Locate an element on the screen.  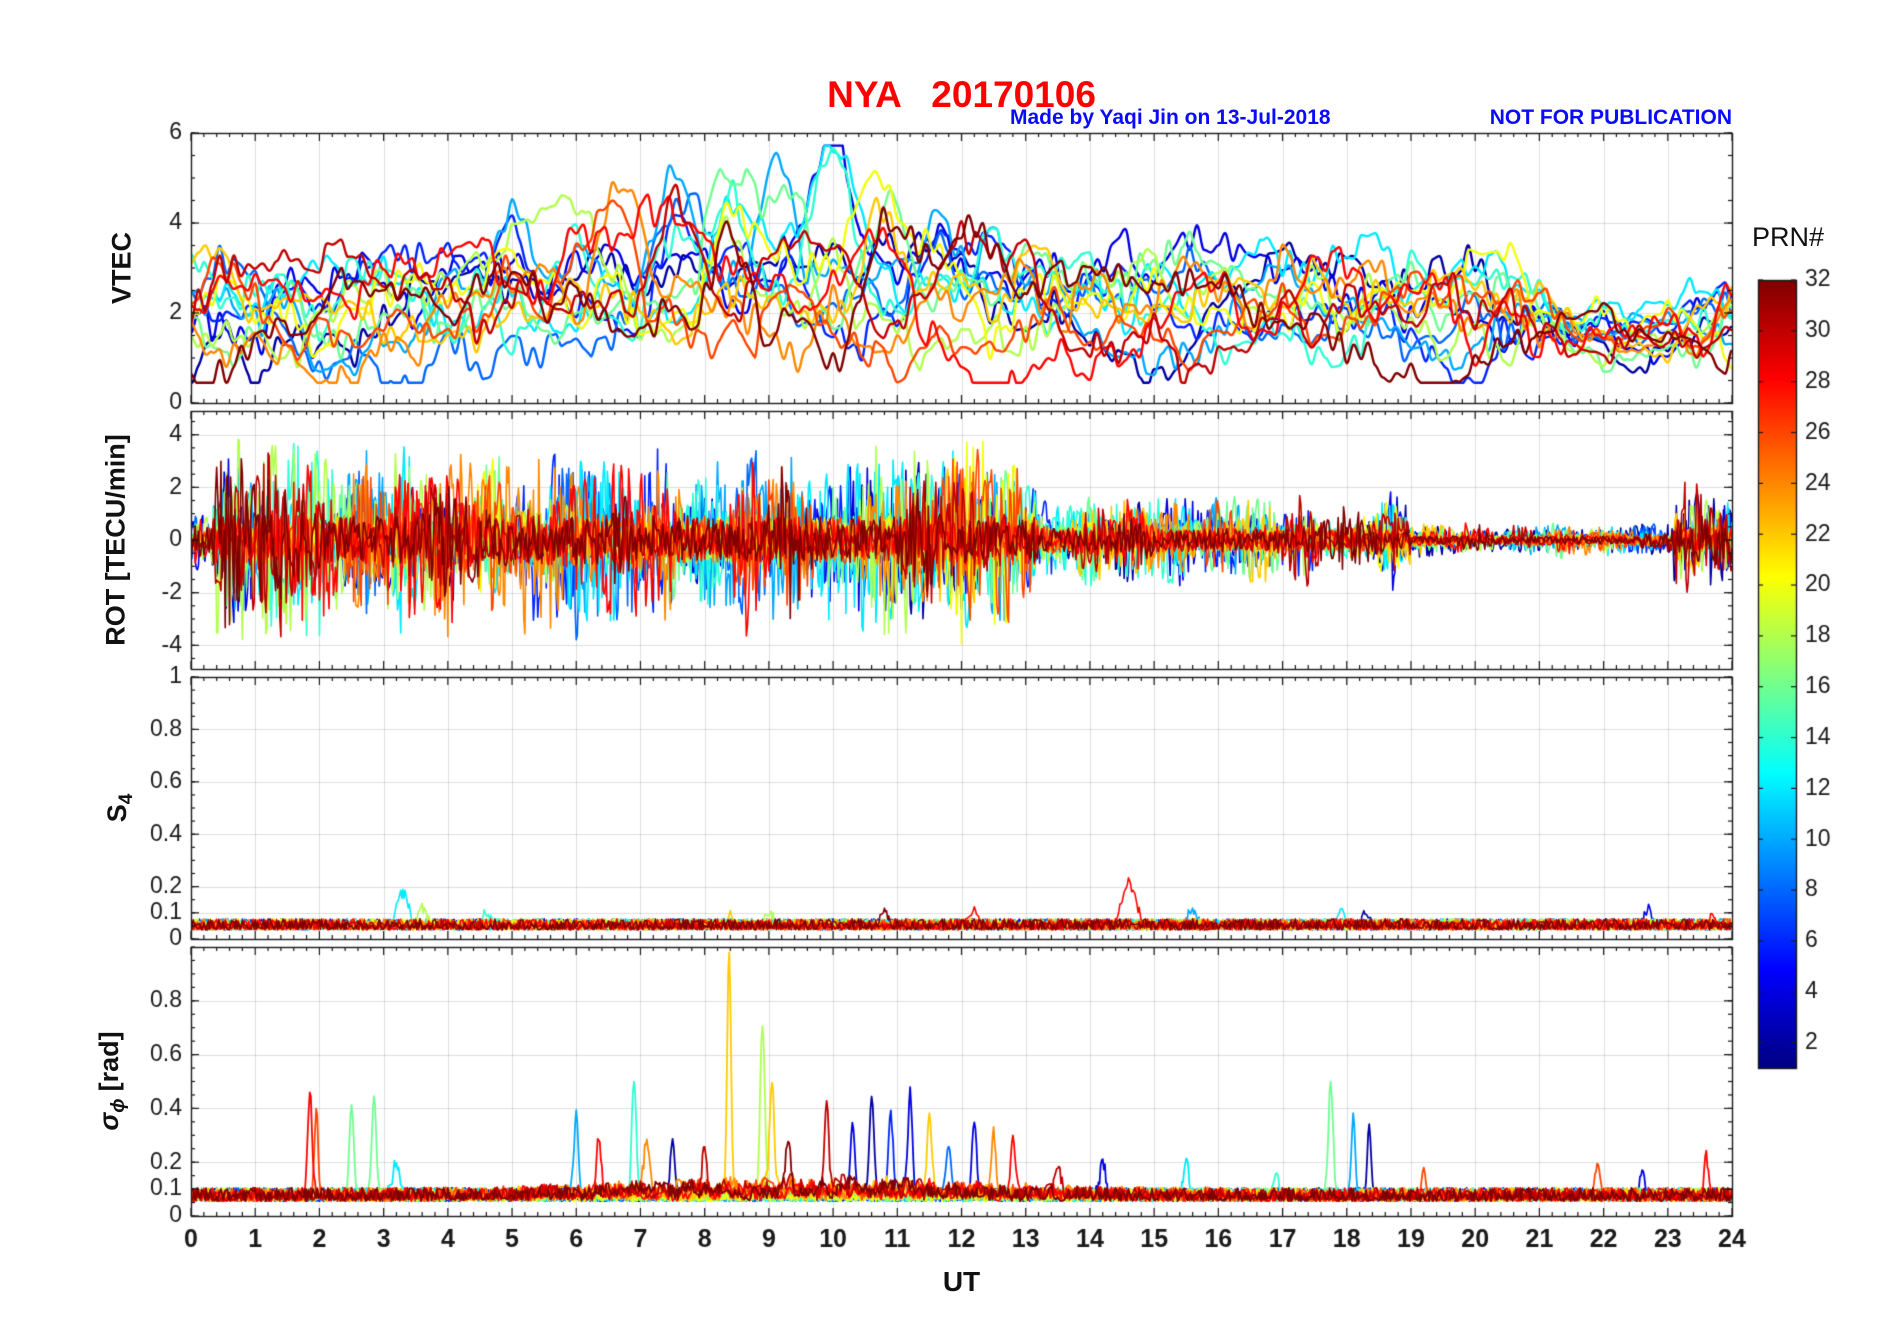
y-axis-label-s4: S4 is located at coordinates (120, 808).